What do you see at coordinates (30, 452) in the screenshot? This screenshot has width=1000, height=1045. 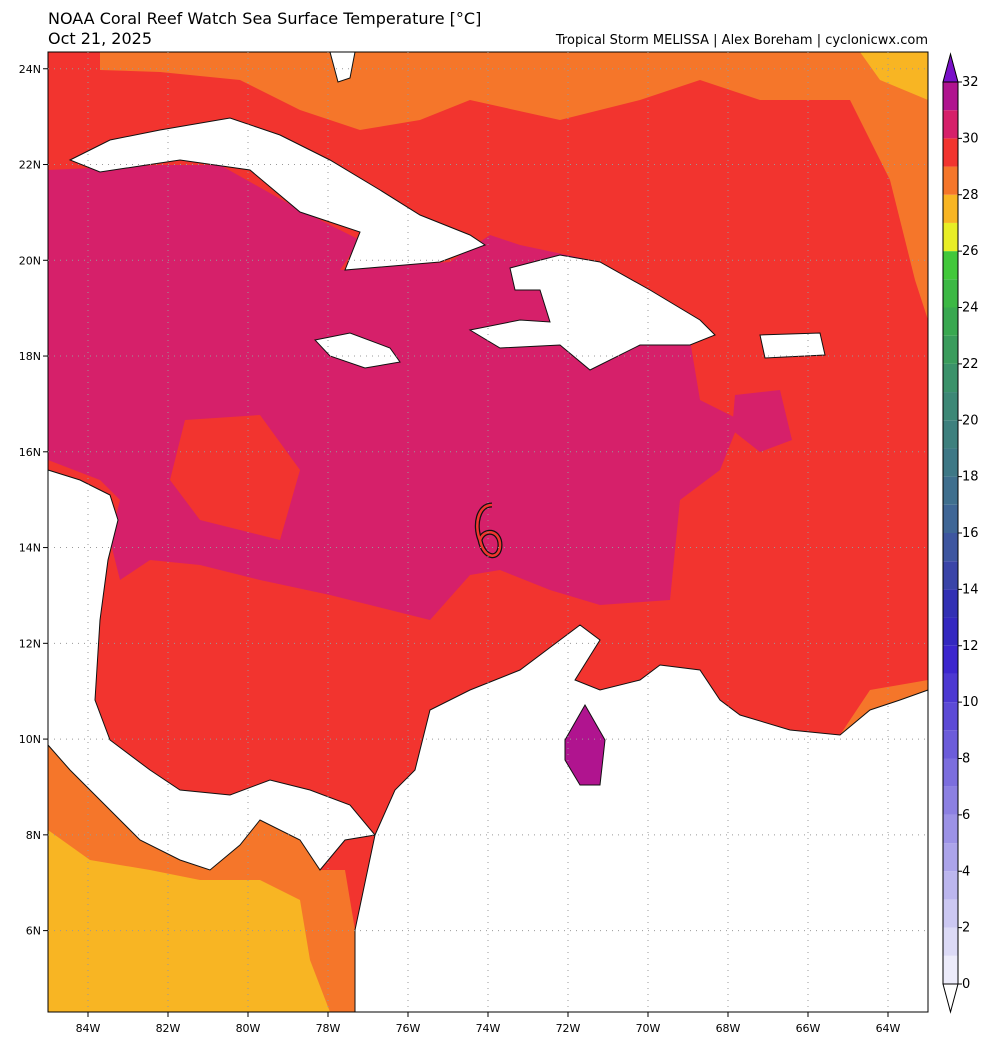 I see `y-tick-label: 16N` at bounding box center [30, 452].